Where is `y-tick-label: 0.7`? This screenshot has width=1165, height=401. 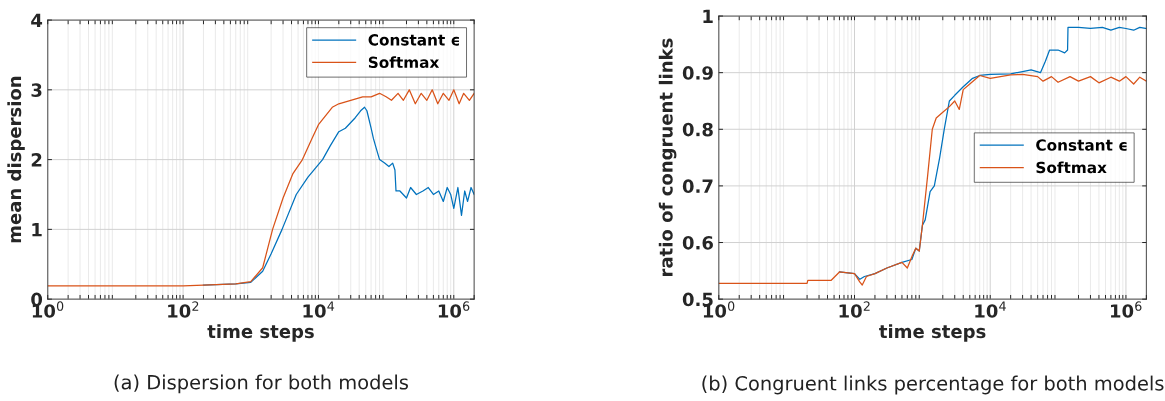
y-tick-label: 0.7 is located at coordinates (697, 186).